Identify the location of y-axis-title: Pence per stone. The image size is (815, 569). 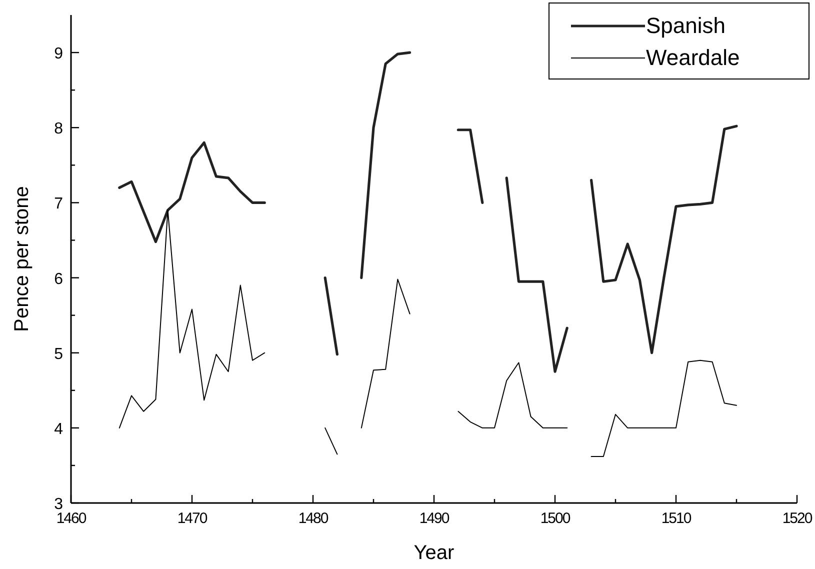
(22, 259).